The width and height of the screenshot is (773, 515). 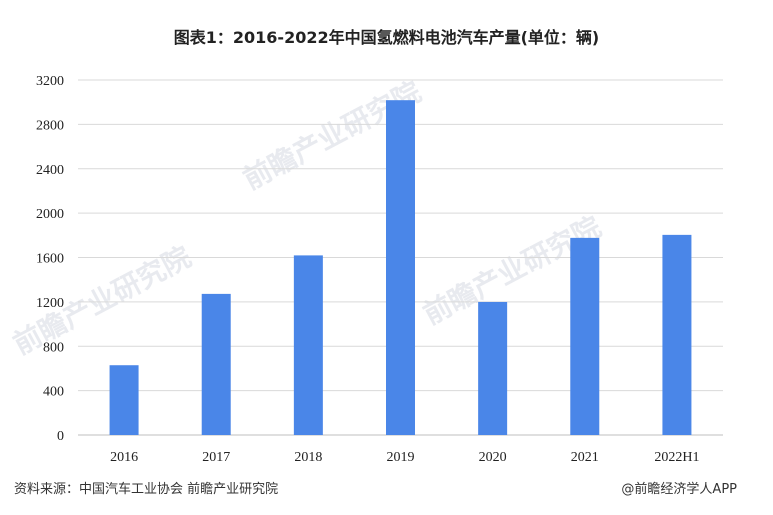 I want to click on x-tick-label: 2018, so click(x=308, y=457).